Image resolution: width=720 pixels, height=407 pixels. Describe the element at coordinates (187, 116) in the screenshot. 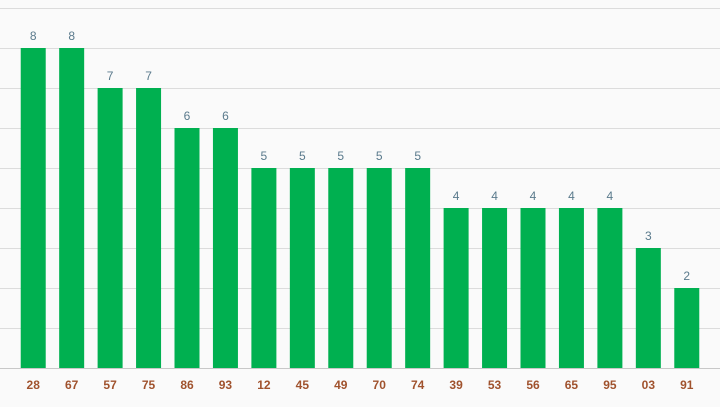

I see `value-label-86: 6` at that location.